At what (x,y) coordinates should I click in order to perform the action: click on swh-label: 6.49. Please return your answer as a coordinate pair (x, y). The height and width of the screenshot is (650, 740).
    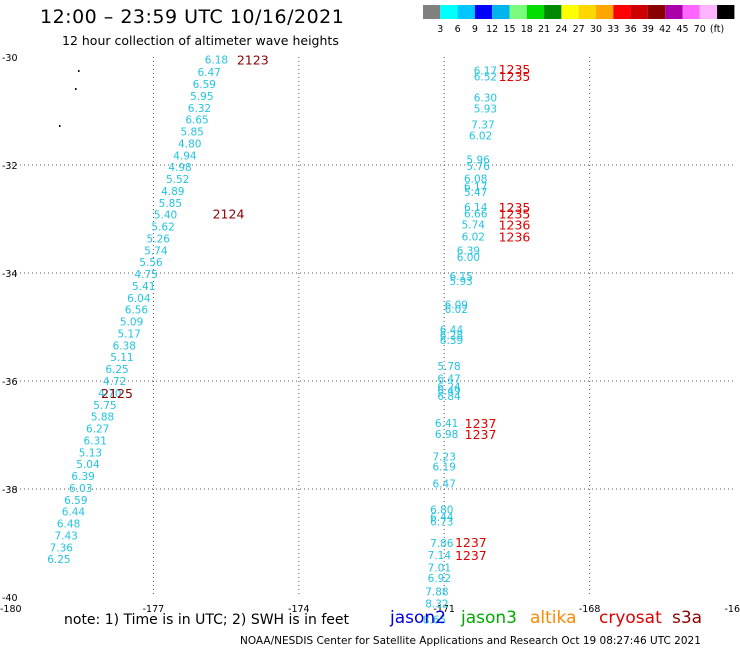
    Looking at the image, I should click on (448, 392).